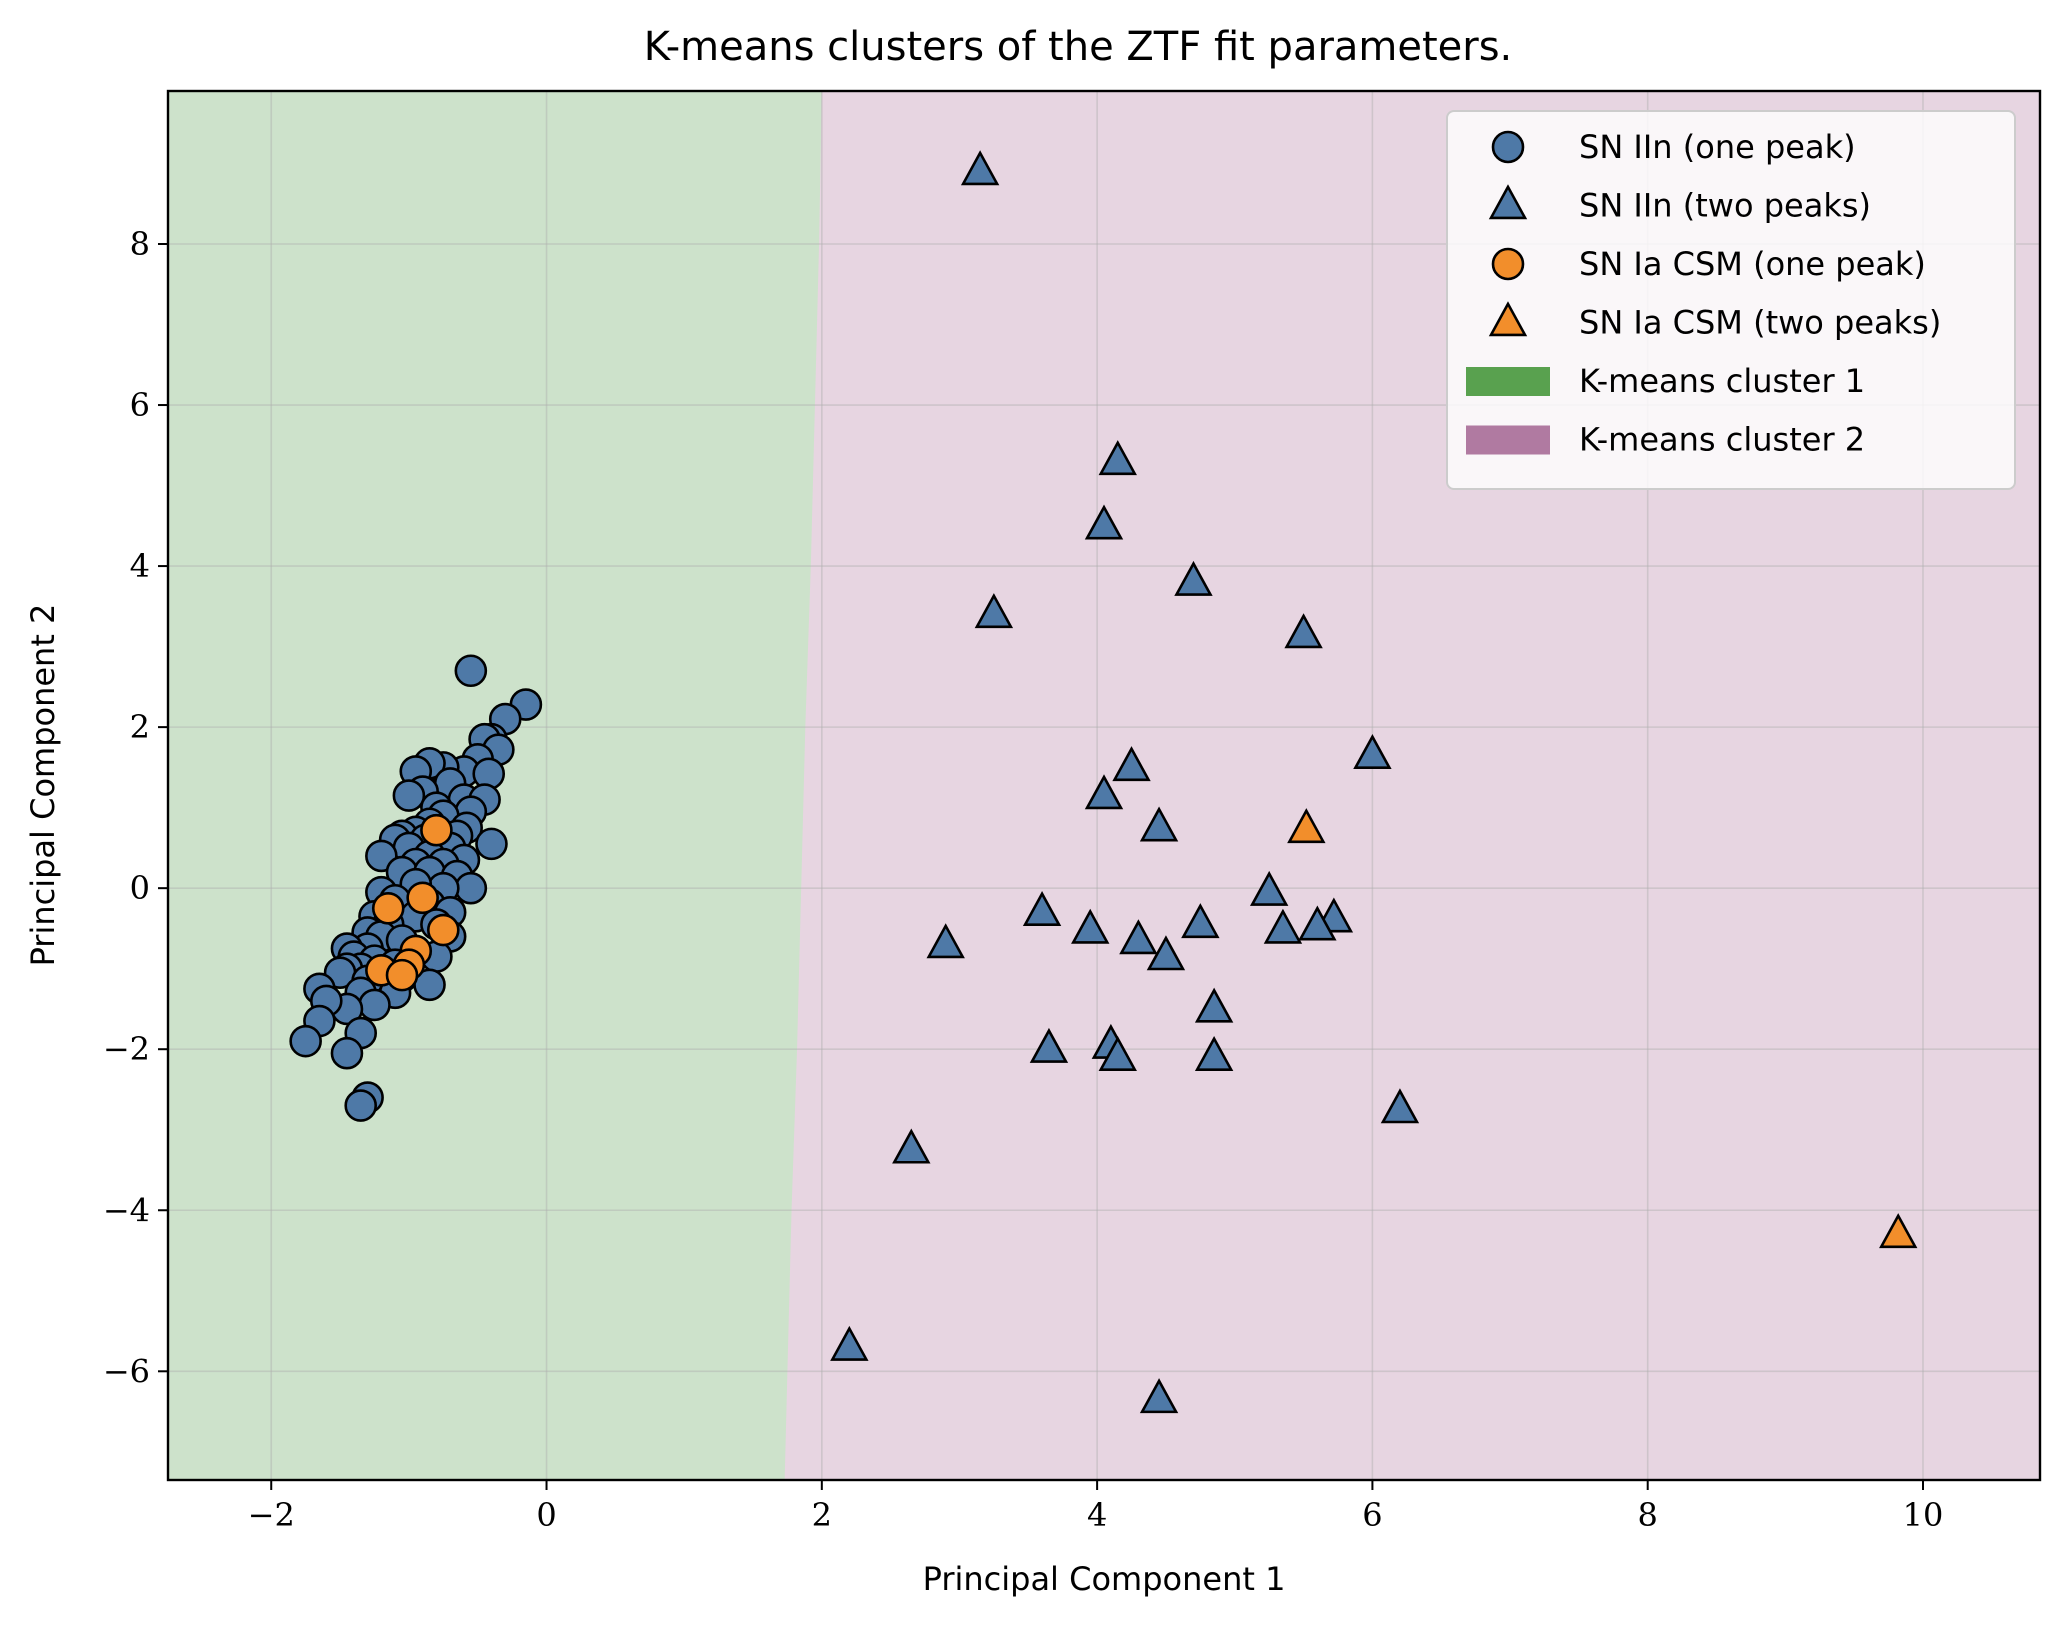 This screenshot has height=1625, width=2055. Describe the element at coordinates (546, 1515) in the screenshot. I see `x-tick-label: 0` at that location.